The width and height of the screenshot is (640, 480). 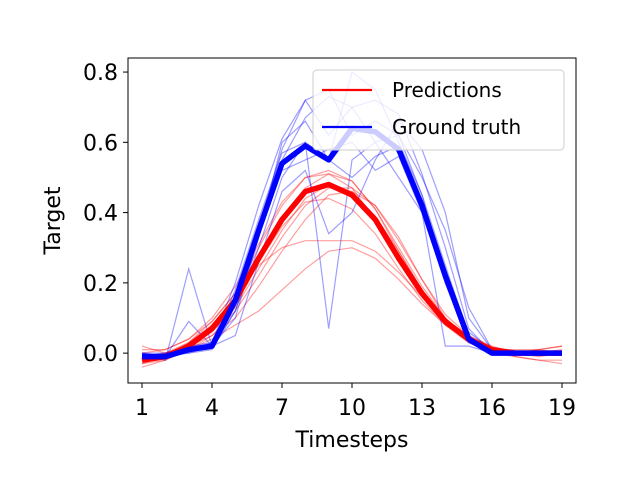 I want to click on legend-label-predictions: Predictions, so click(x=447, y=90).